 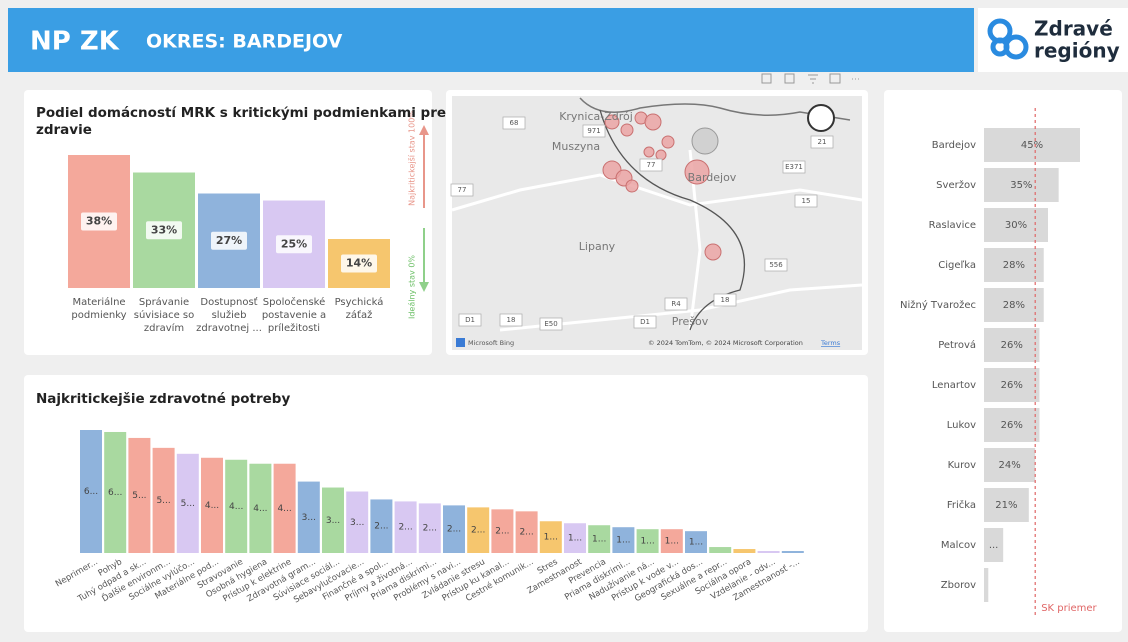 What do you see at coordinates (962, 465) in the screenshot?
I see `y-tick-label: Kurov` at bounding box center [962, 465].